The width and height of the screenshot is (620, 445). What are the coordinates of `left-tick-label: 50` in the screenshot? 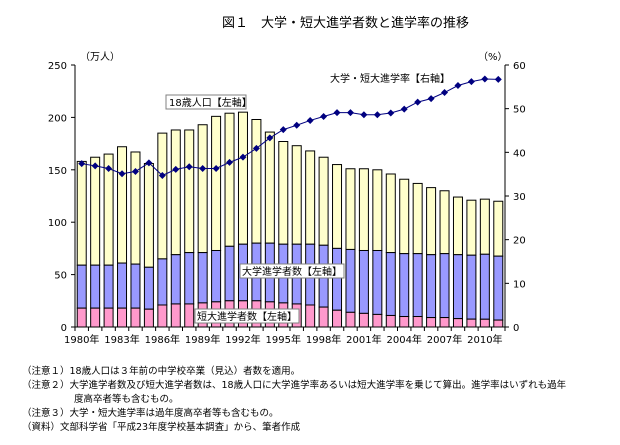 It's located at (60, 276).